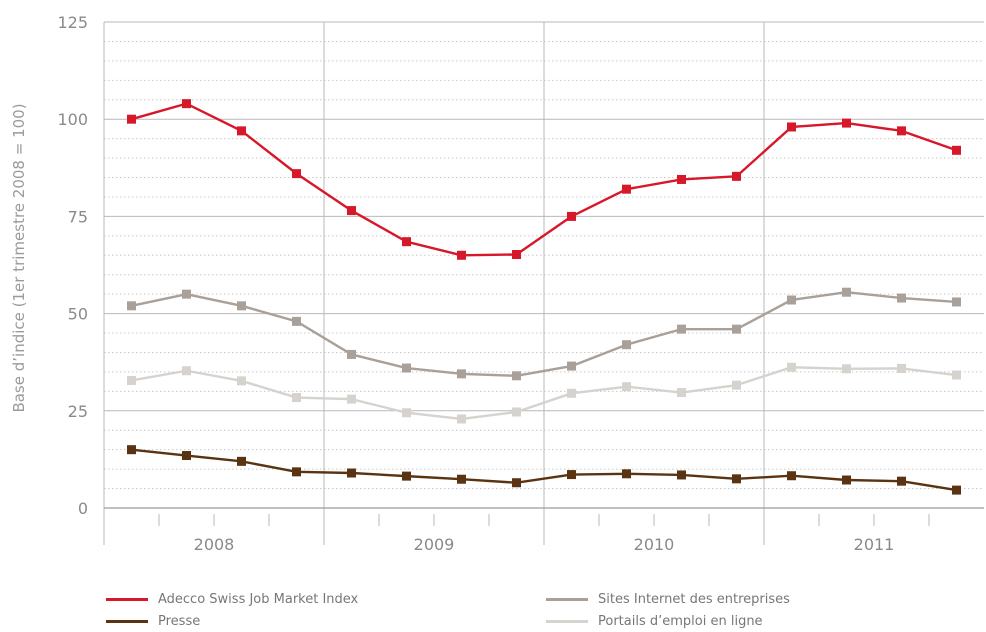 This screenshot has width=986, height=632. What do you see at coordinates (214, 544) in the screenshot?
I see `x-tick-label-year: 2008` at bounding box center [214, 544].